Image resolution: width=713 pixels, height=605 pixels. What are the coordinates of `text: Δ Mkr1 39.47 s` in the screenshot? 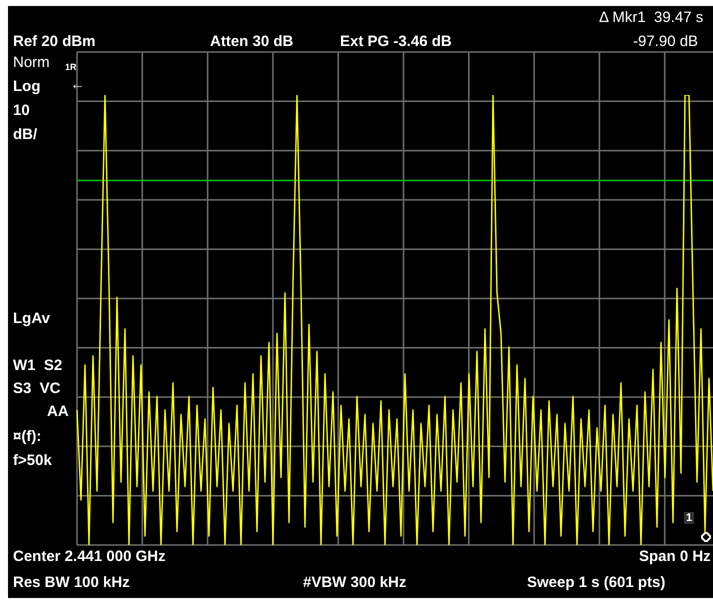 It's located at (651, 17).